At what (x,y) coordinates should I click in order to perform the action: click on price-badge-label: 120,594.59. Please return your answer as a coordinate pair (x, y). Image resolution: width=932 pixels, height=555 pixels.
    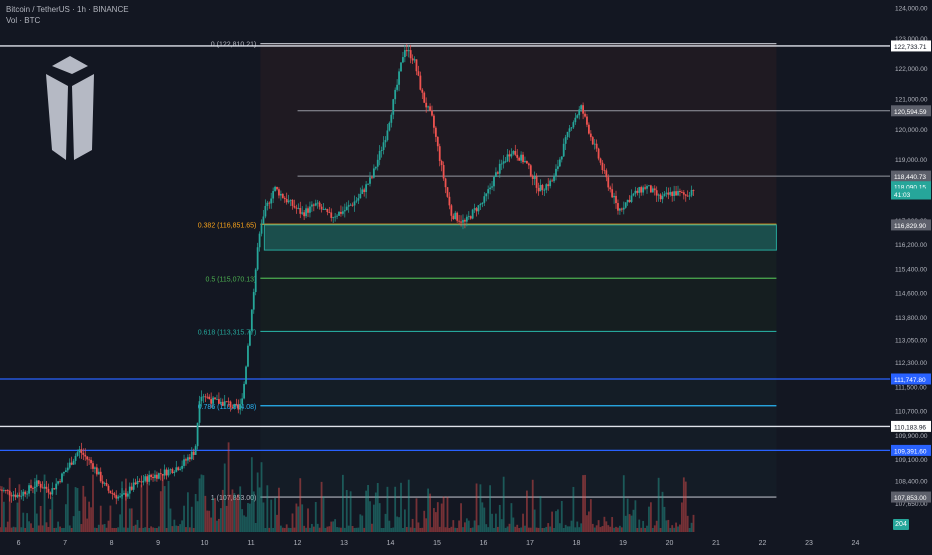
    Looking at the image, I should click on (910, 112).